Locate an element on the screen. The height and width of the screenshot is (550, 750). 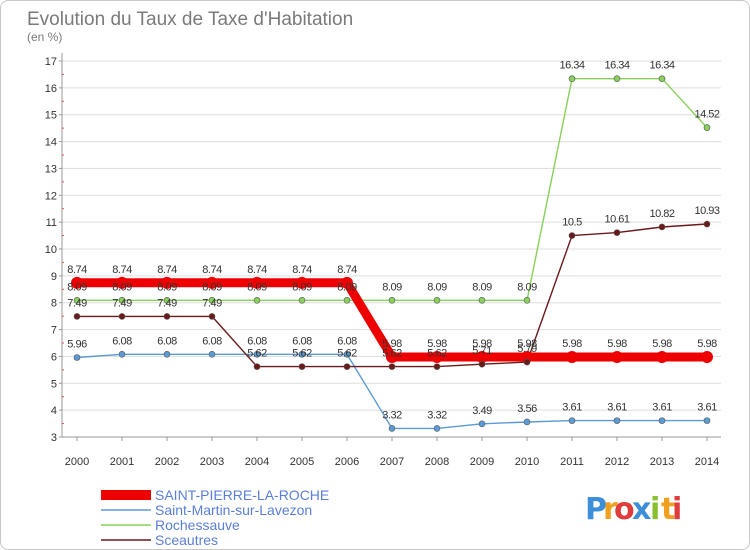
data-label: 10.61 is located at coordinates (616, 220).